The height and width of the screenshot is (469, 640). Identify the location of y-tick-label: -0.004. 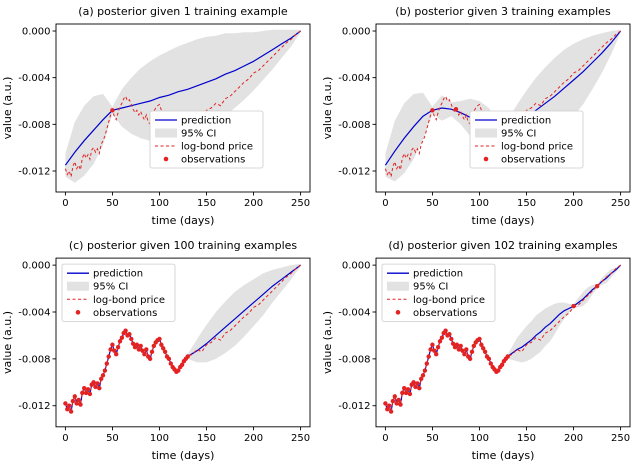
(34, 312).